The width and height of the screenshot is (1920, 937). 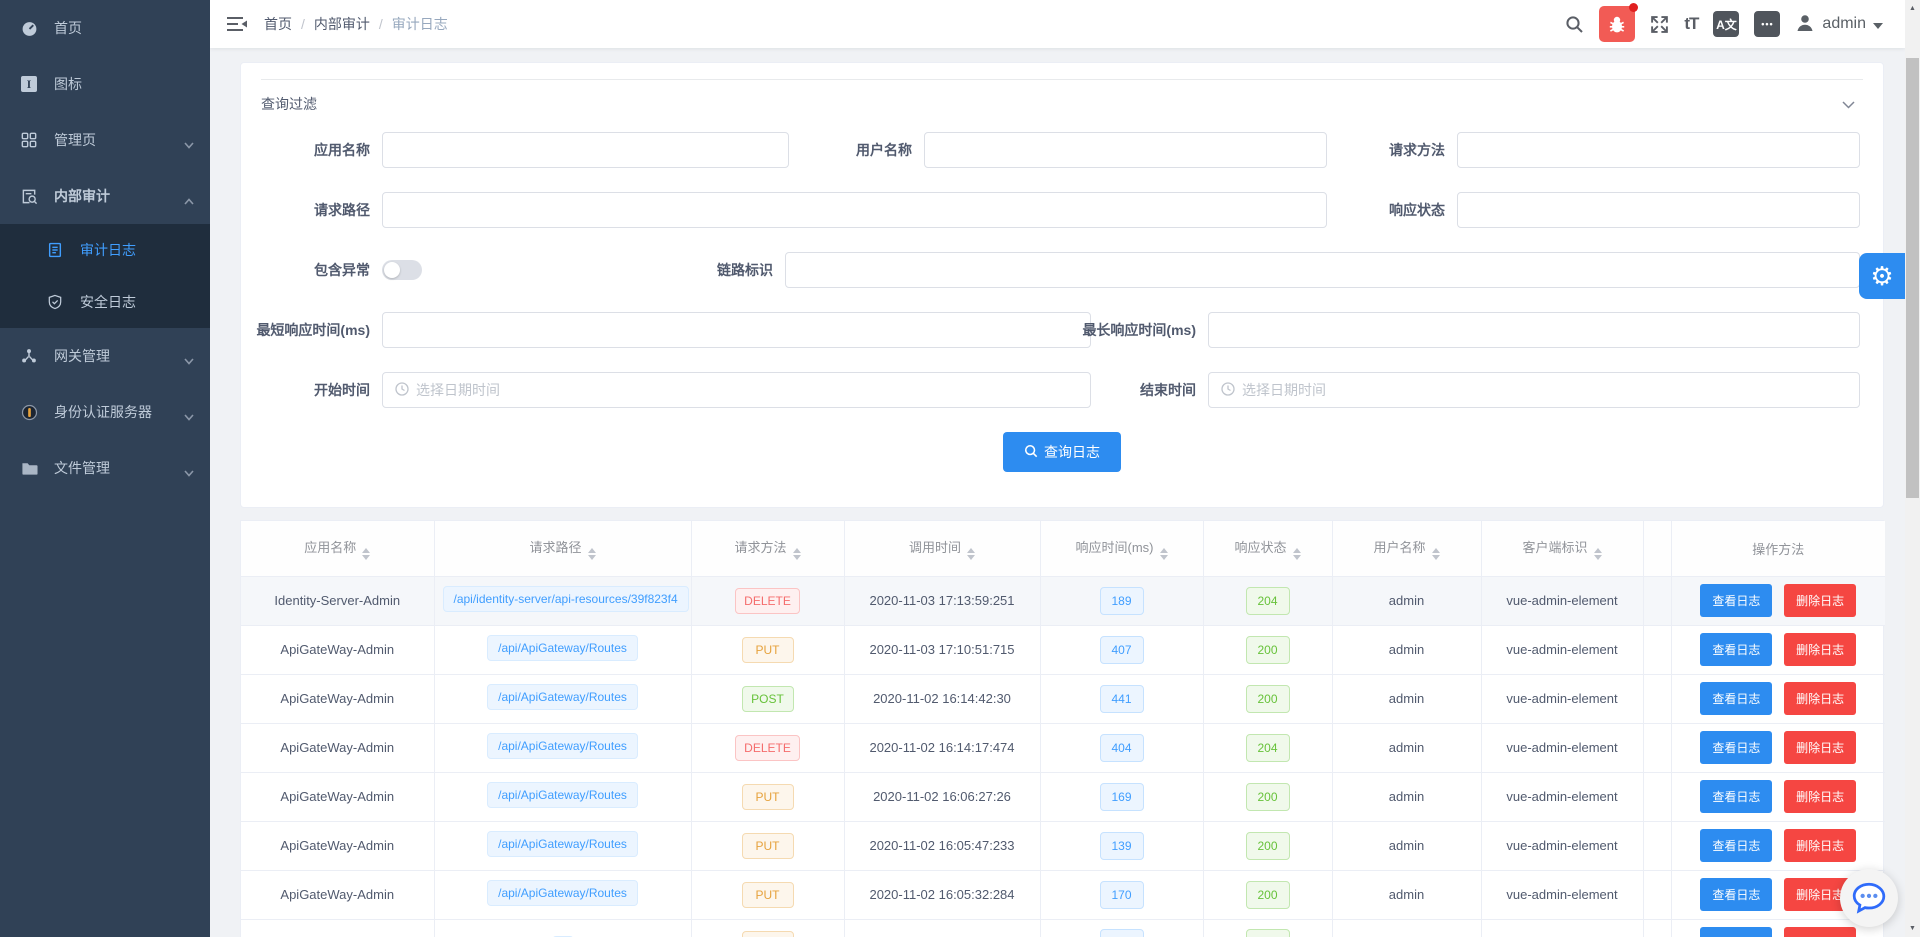 I want to click on search-icon, so click(x=1574, y=24).